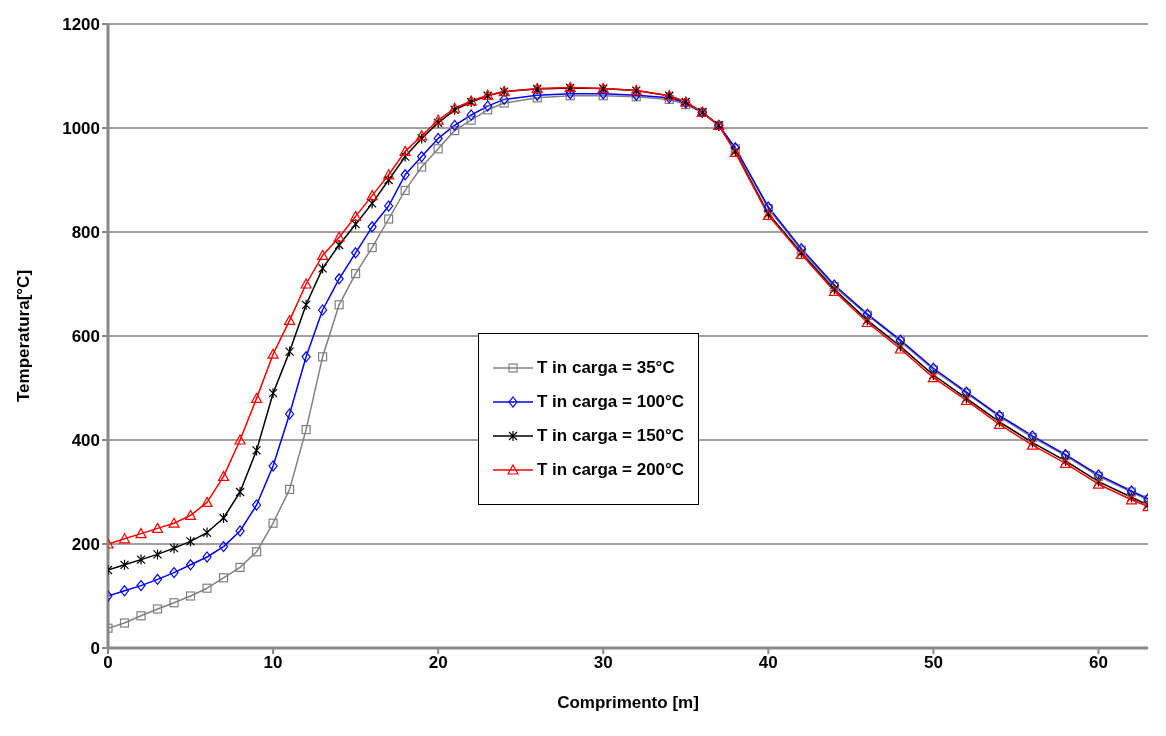 The image size is (1166, 736). What do you see at coordinates (24, 336) in the screenshot?
I see `y-axis-title: Temperatura[°C]` at bounding box center [24, 336].